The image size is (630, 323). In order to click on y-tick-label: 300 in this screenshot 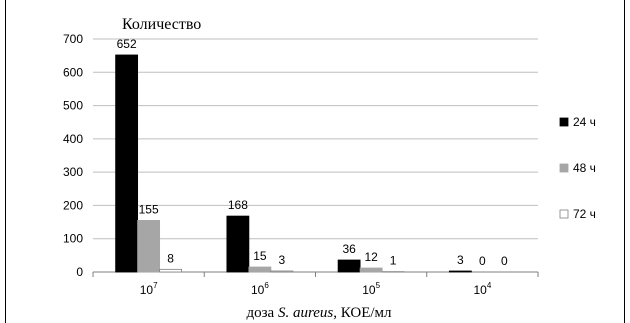, I will do `click(73, 172)`.